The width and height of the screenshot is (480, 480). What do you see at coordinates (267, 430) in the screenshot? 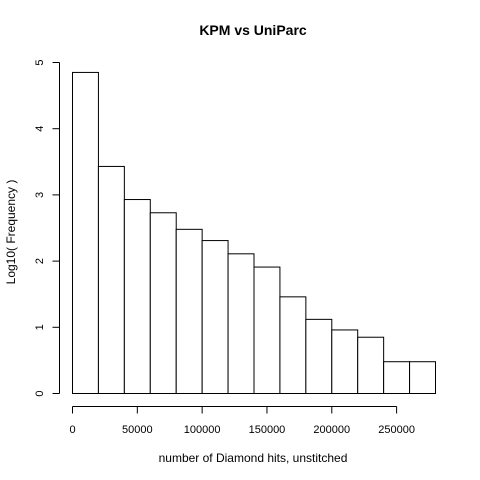
I see `x-tick-label: 150000` at bounding box center [267, 430].